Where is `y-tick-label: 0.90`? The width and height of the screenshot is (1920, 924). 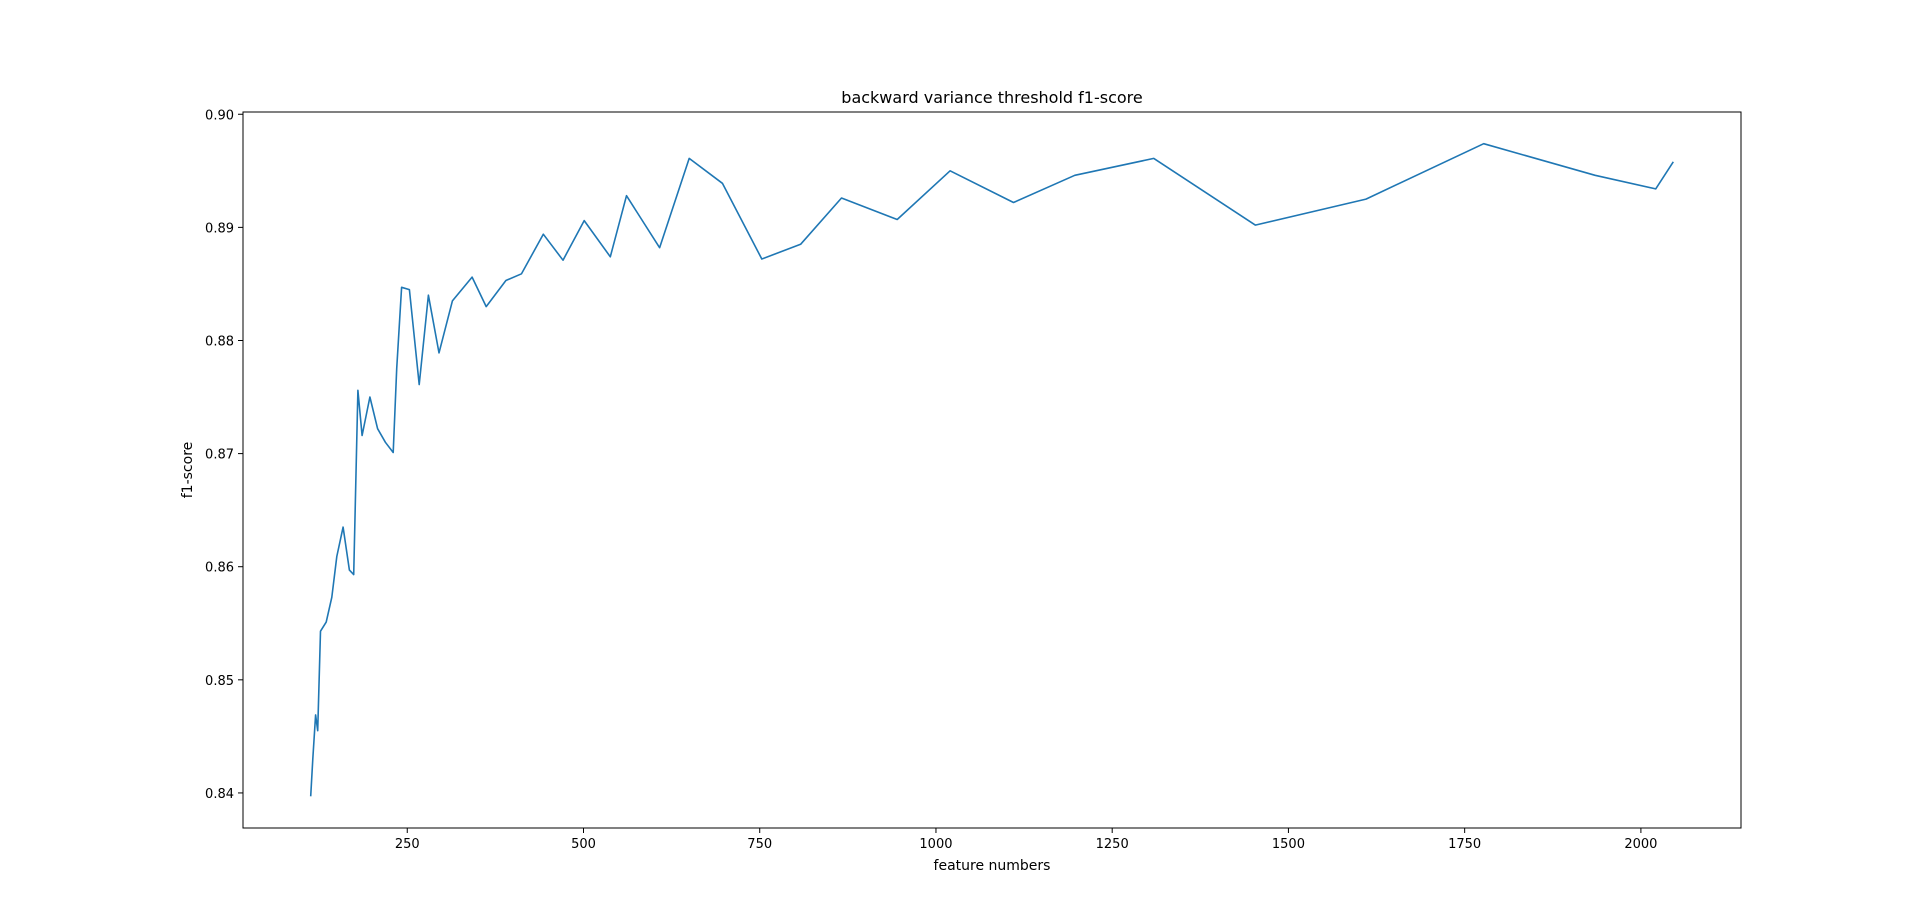
y-tick-label: 0.90 is located at coordinates (219, 115).